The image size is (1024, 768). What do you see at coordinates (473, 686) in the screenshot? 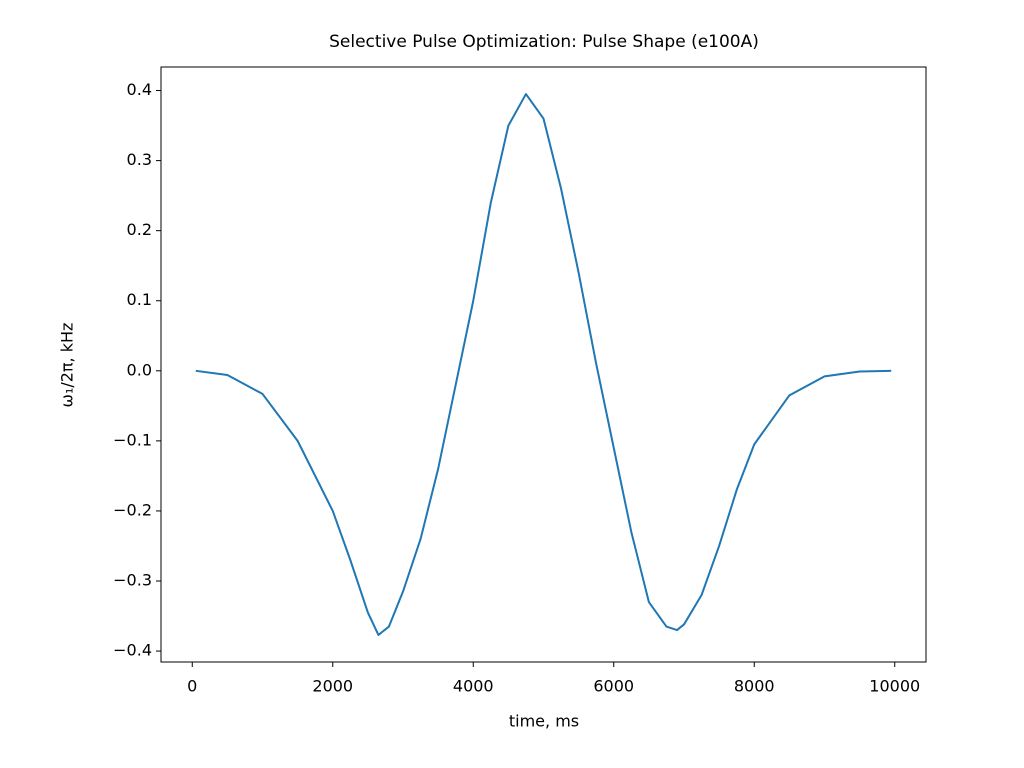
I see `x-tick-label: 4000` at bounding box center [473, 686].